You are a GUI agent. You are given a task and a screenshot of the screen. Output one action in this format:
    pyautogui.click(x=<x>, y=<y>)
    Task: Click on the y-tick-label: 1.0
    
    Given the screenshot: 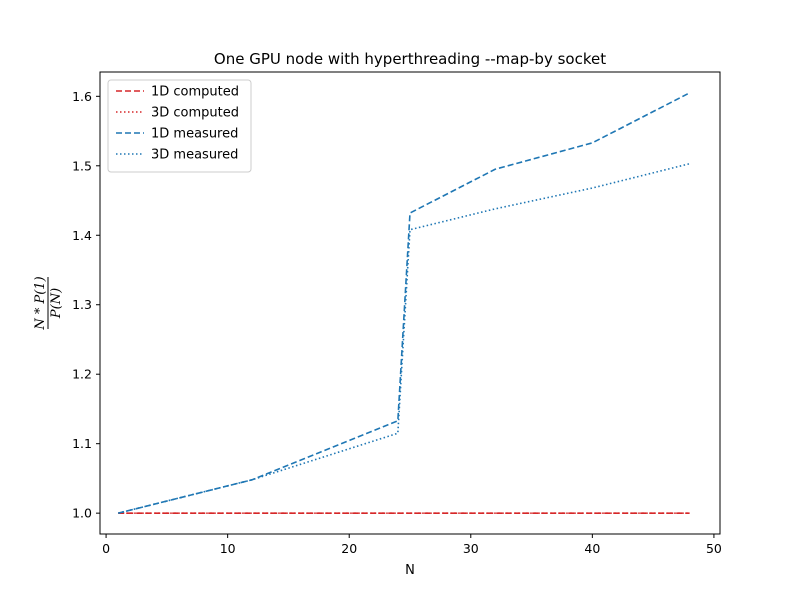 What is the action you would take?
    pyautogui.click(x=82, y=513)
    